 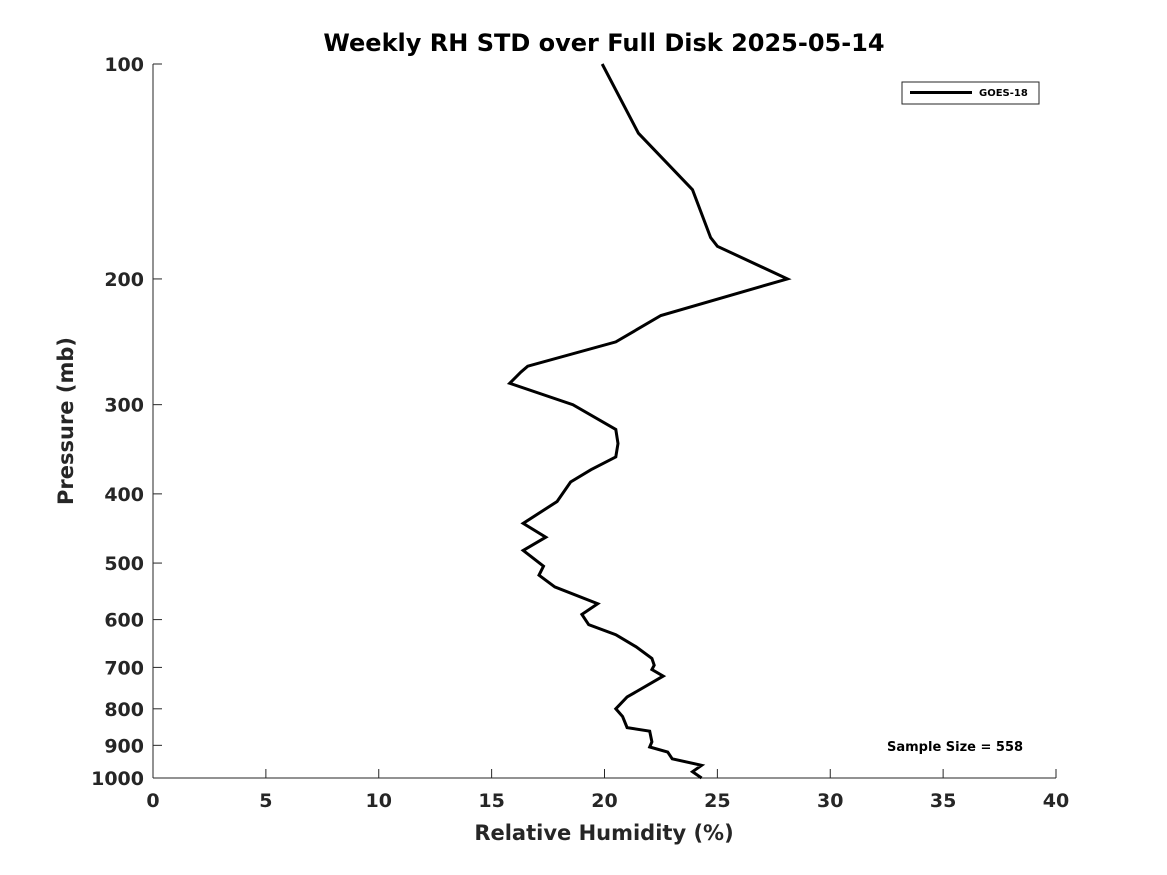 What do you see at coordinates (124, 746) in the screenshot?
I see `y-tick-label: 900` at bounding box center [124, 746].